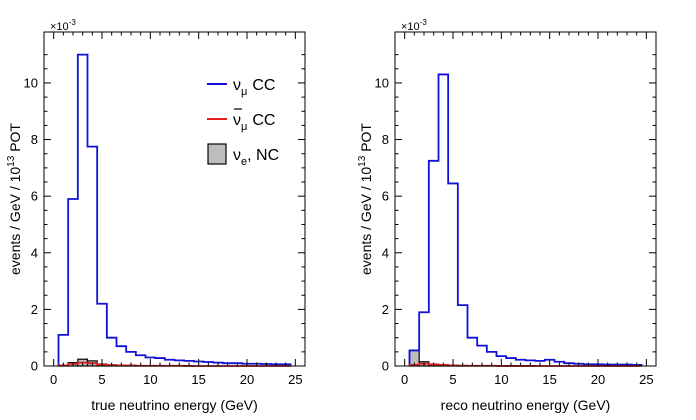 The width and height of the screenshot is (696, 420). What do you see at coordinates (244, 162) in the screenshot?
I see `legend-symbol-subscript: e` at bounding box center [244, 162].